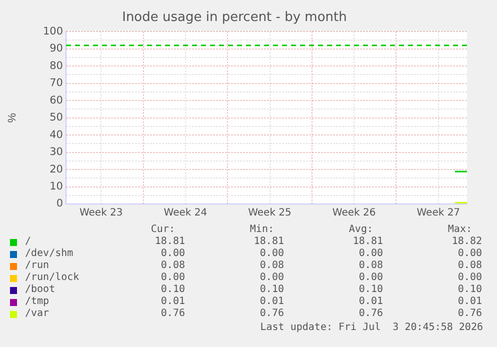  Describe the element at coordinates (270, 213) in the screenshot. I see `x-tick-label: Week 25` at that location.